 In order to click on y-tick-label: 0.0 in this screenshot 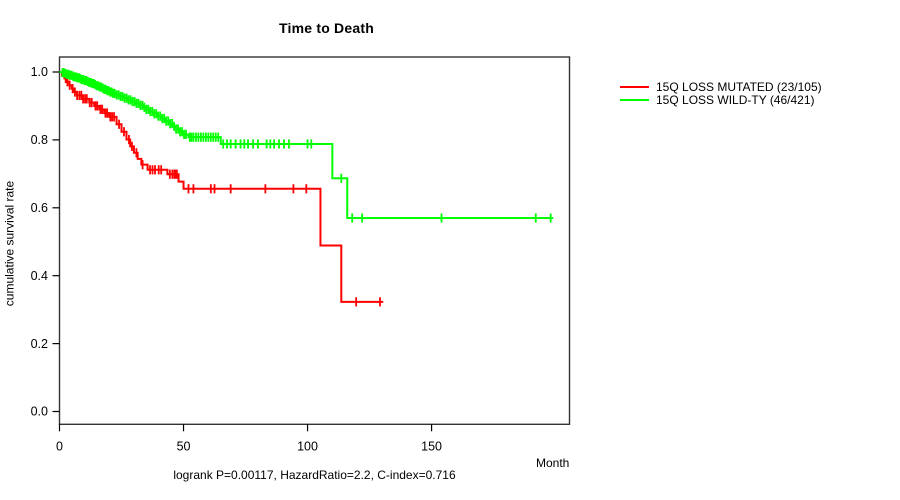, I will do `click(39, 412)`.